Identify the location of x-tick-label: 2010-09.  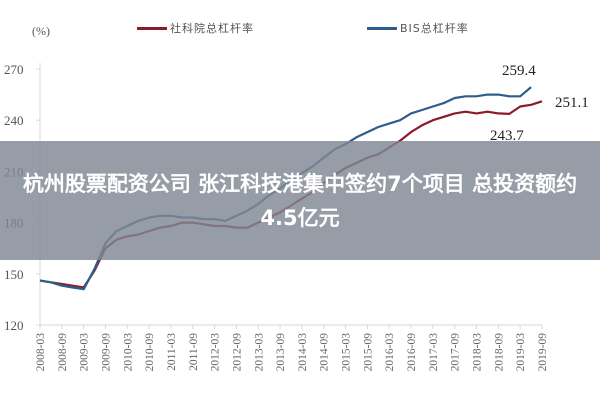
(150, 352).